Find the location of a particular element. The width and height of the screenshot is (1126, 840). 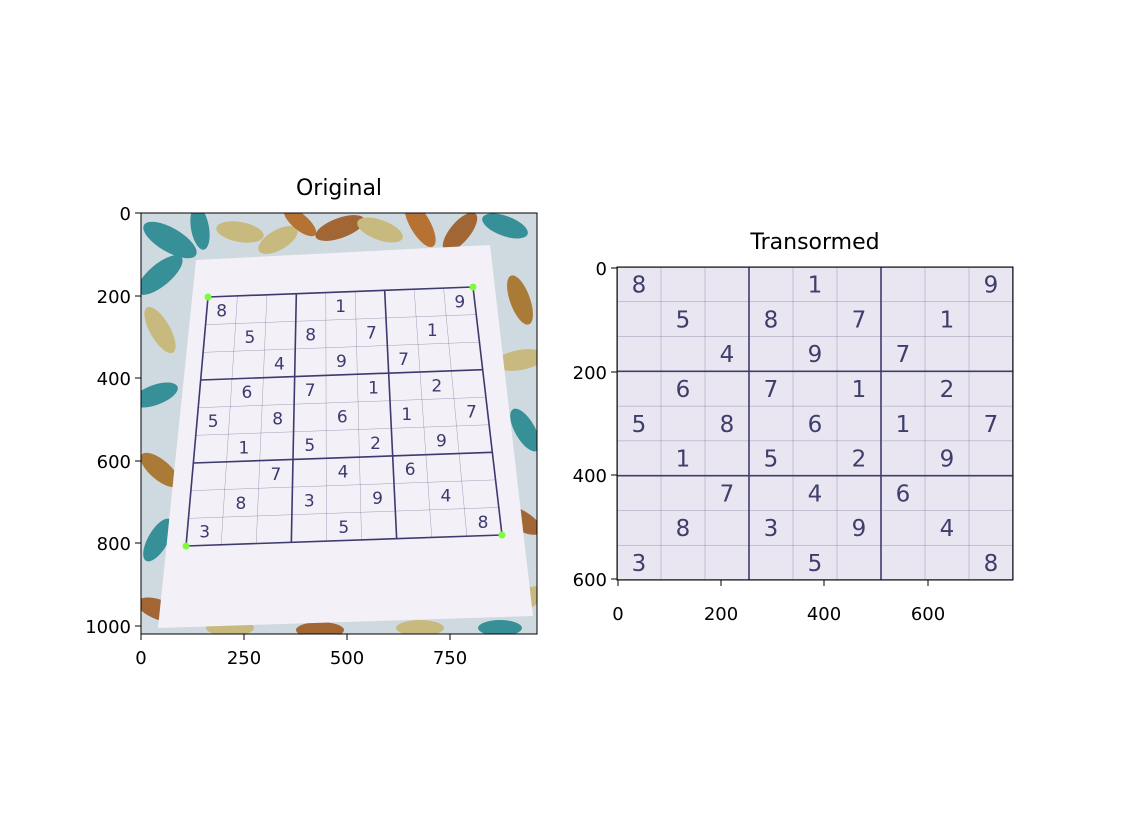

original-title: Original is located at coordinates (339, 188).